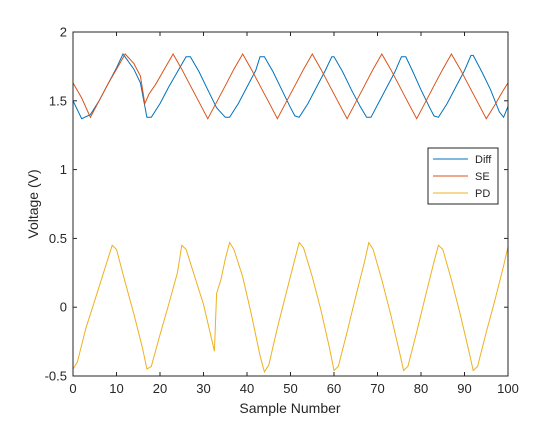  What do you see at coordinates (482, 194) in the screenshot?
I see `legend-label-pd: PD` at bounding box center [482, 194].